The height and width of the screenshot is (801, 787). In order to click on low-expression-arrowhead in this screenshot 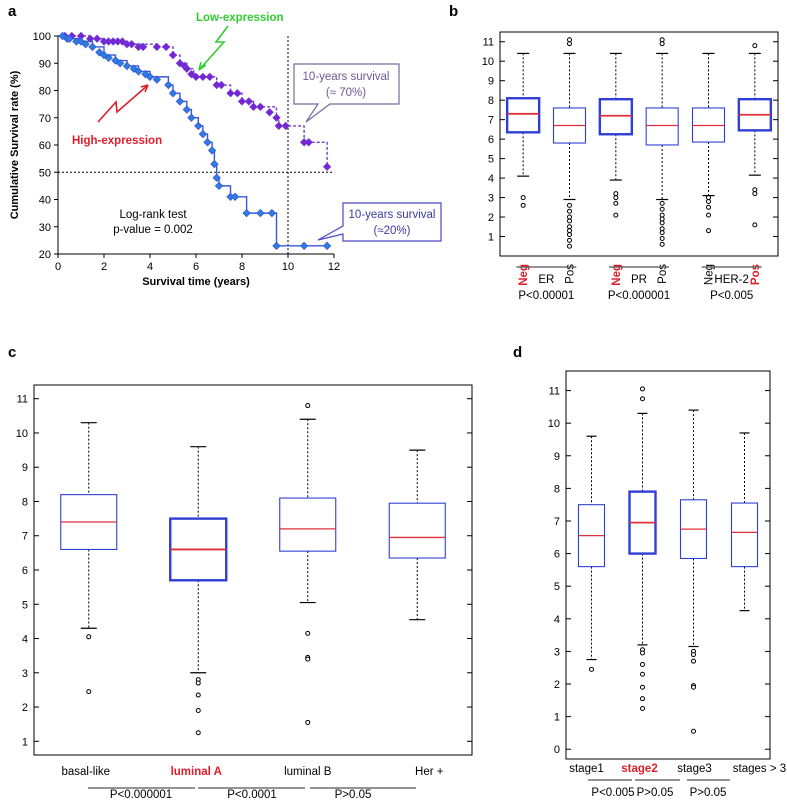, I will do `click(202, 66)`.